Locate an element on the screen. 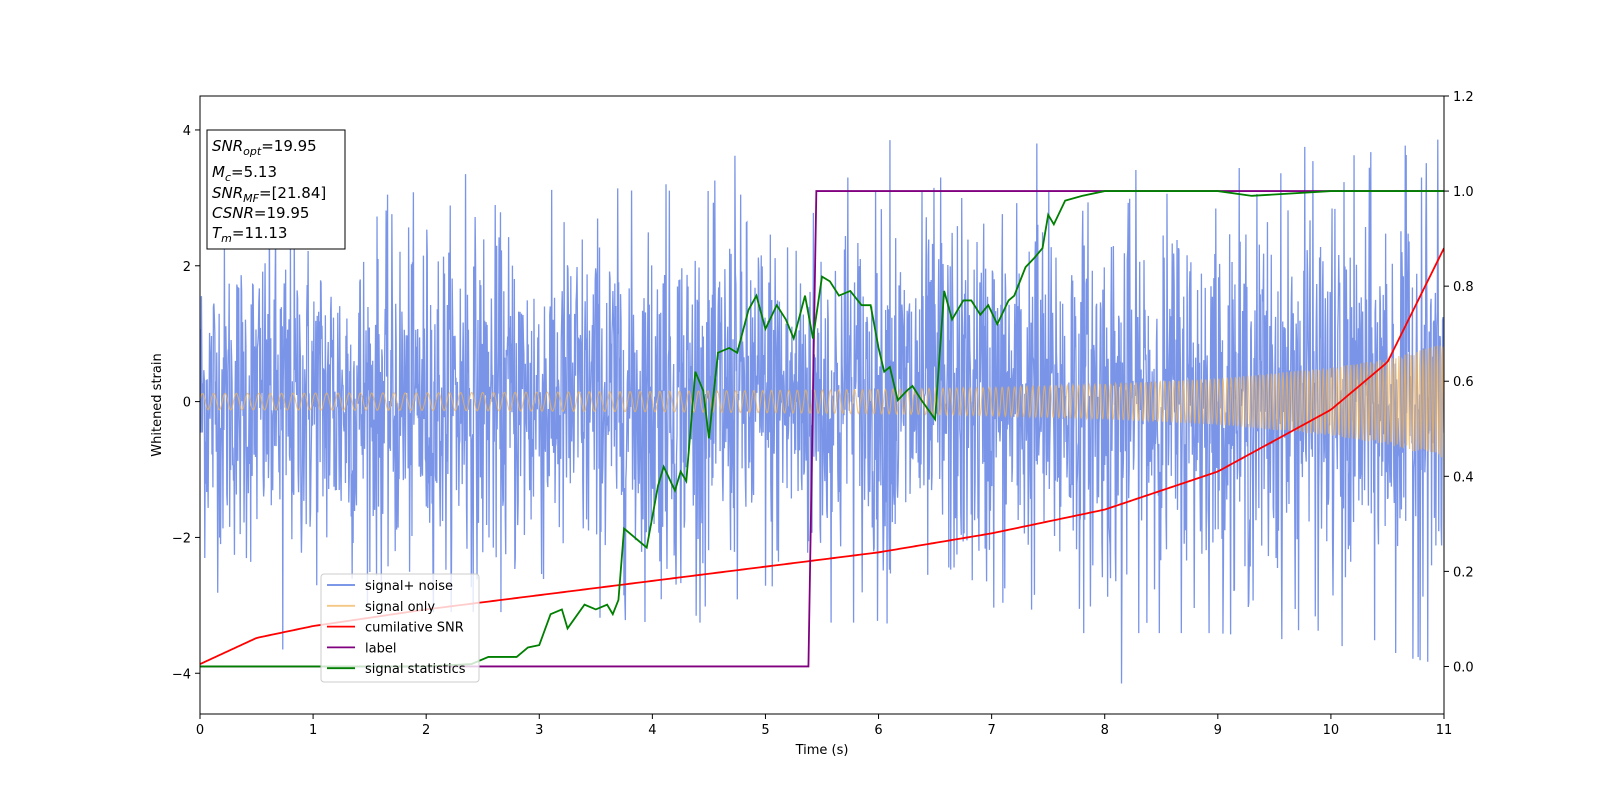  y2-tick-label: 0.0 is located at coordinates (1463, 667).